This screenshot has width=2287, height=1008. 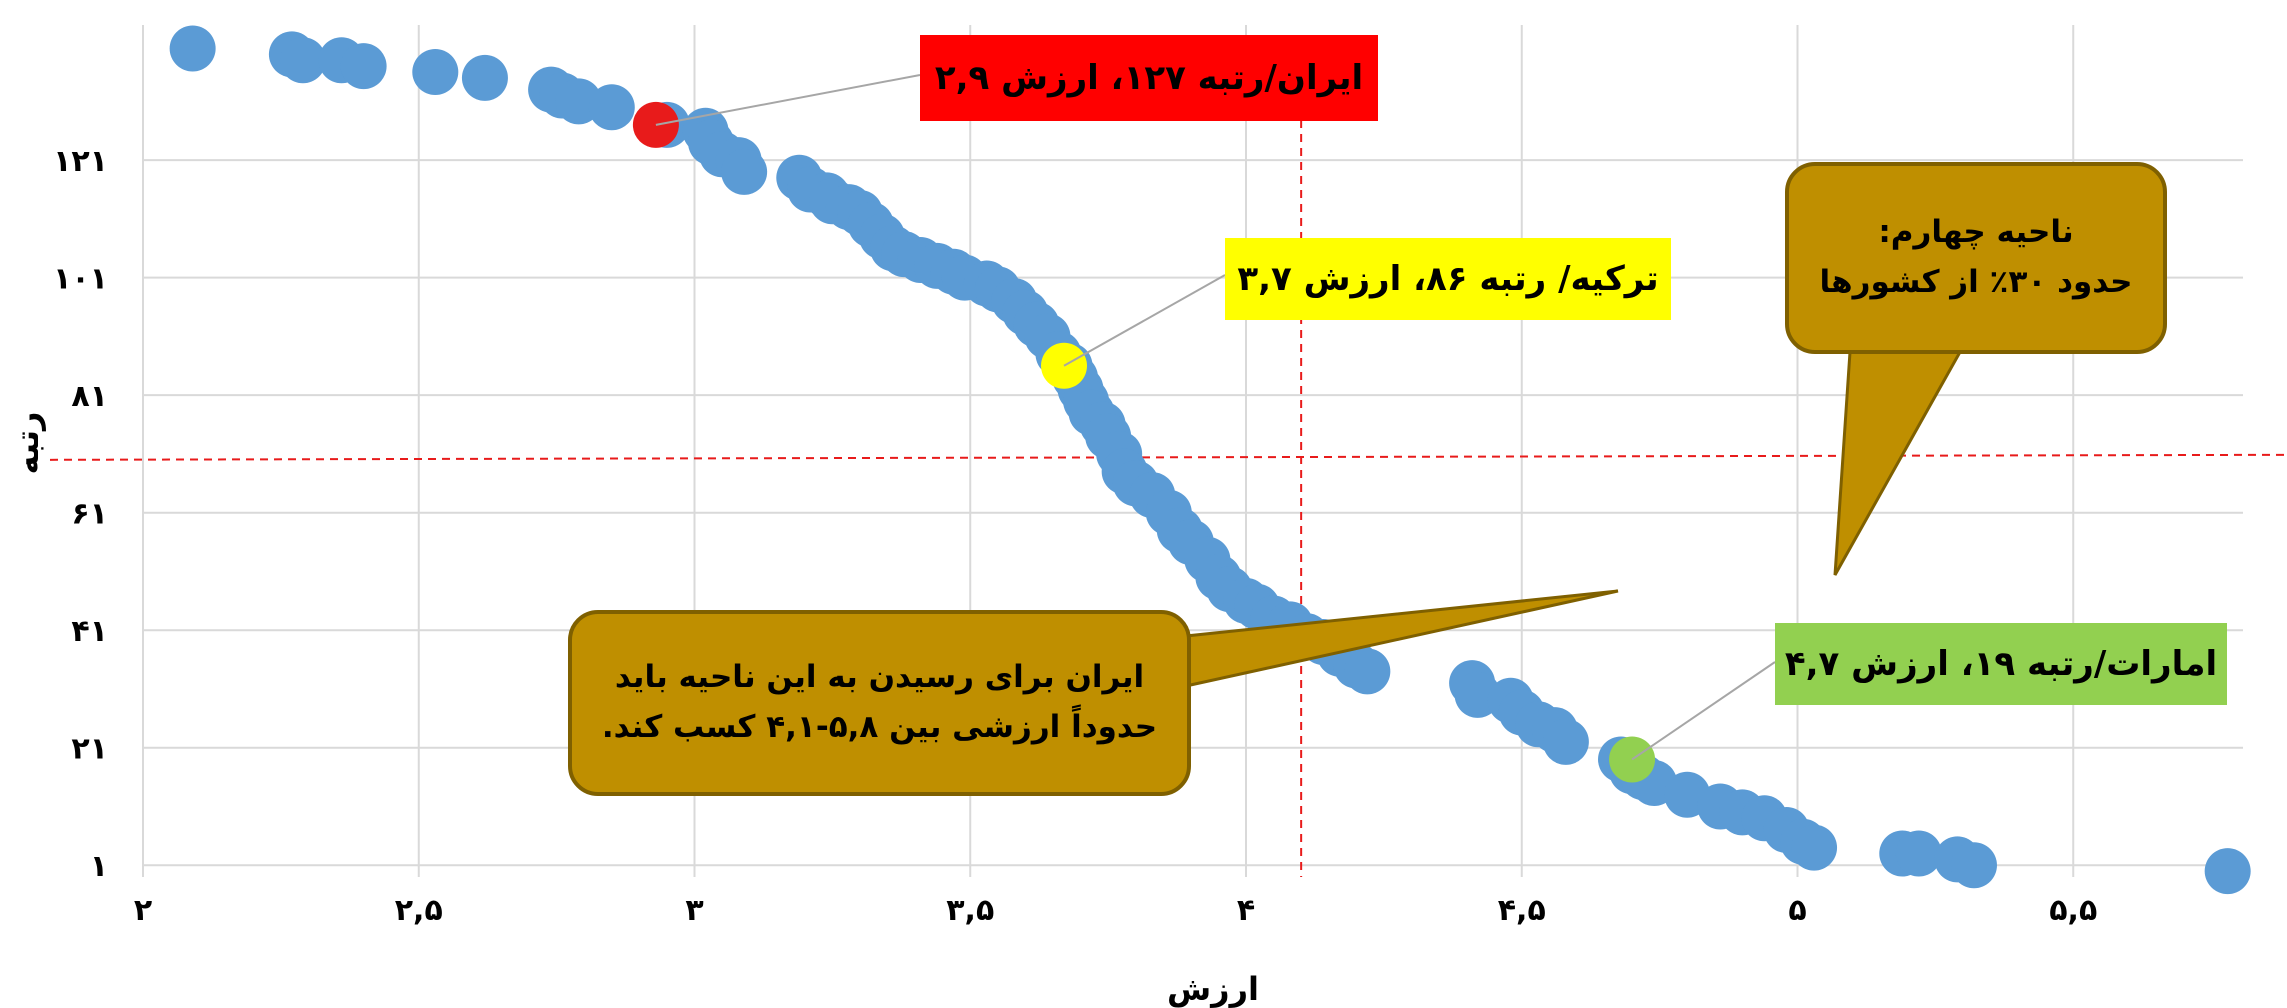 What do you see at coordinates (419, 910) in the screenshot?
I see `x-tick-label-1: ۲,۵` at bounding box center [419, 910].